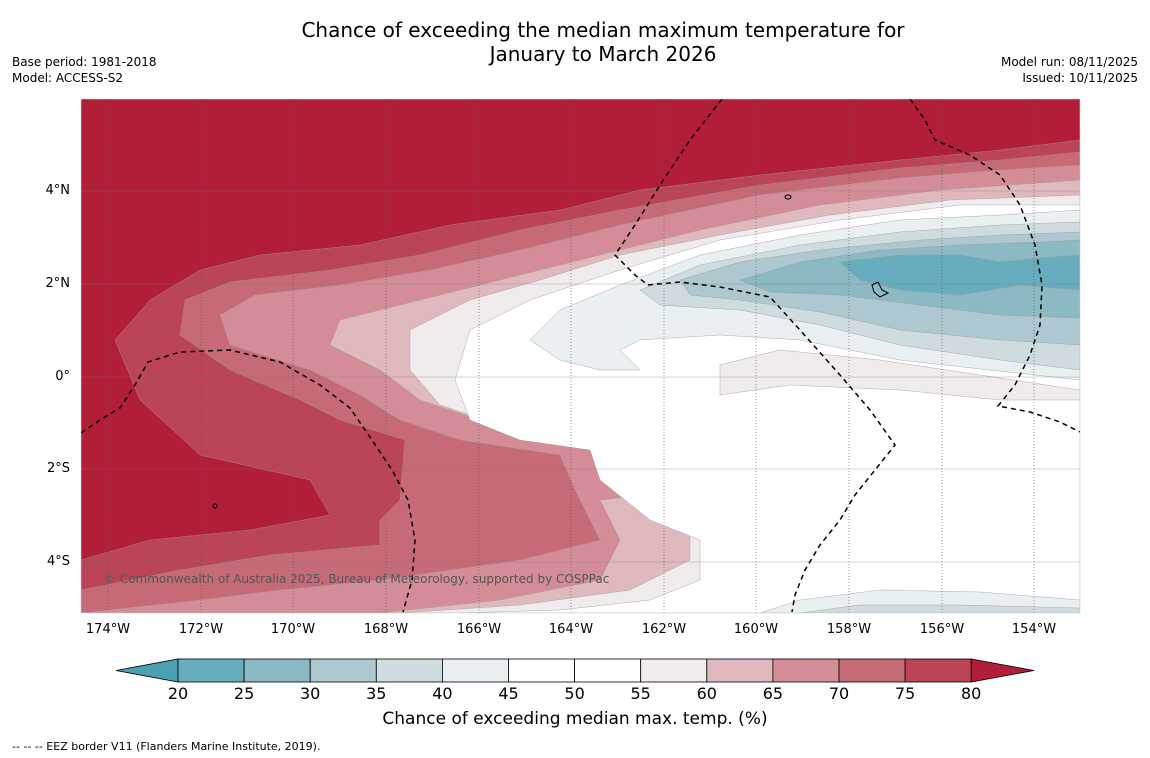  What do you see at coordinates (773, 693) in the screenshot?
I see `colorbar-tick-label: 65` at bounding box center [773, 693].